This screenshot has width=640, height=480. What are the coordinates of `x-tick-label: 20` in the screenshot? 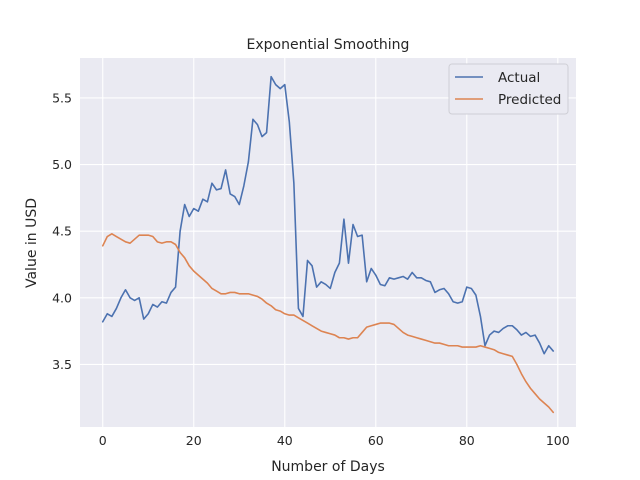 It's located at (194, 440).